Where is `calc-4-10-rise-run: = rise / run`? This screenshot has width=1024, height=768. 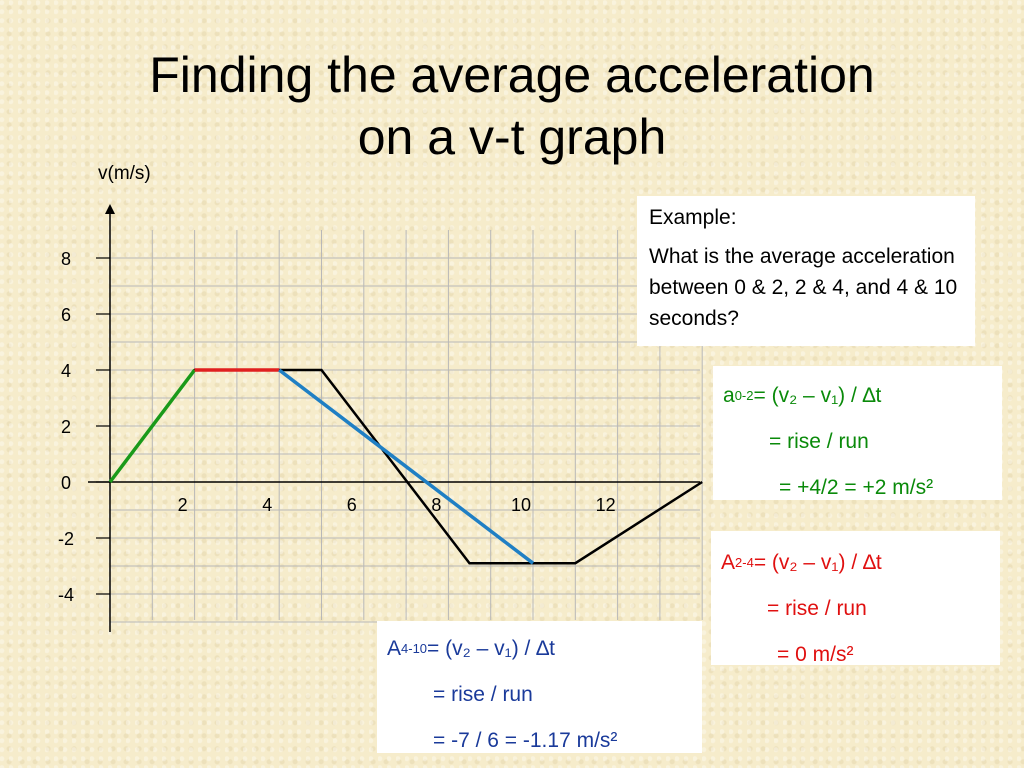
calc-4-10-rise-run: = rise / run is located at coordinates (483, 694).